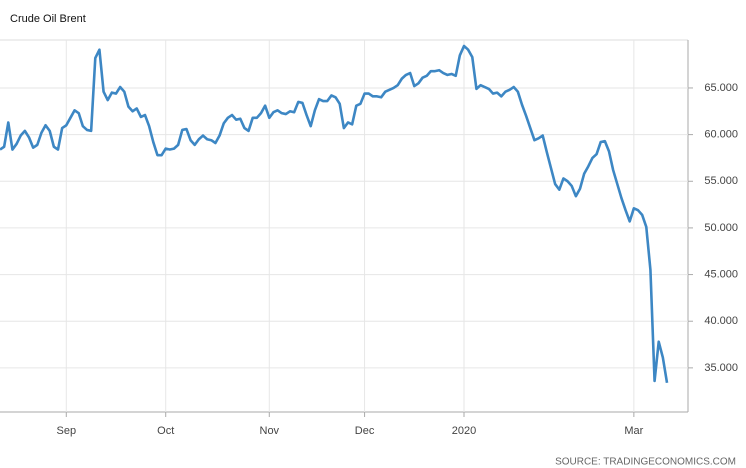  I want to click on source: SOURCE: TRADINGECONOMICS.COM, so click(645, 462).